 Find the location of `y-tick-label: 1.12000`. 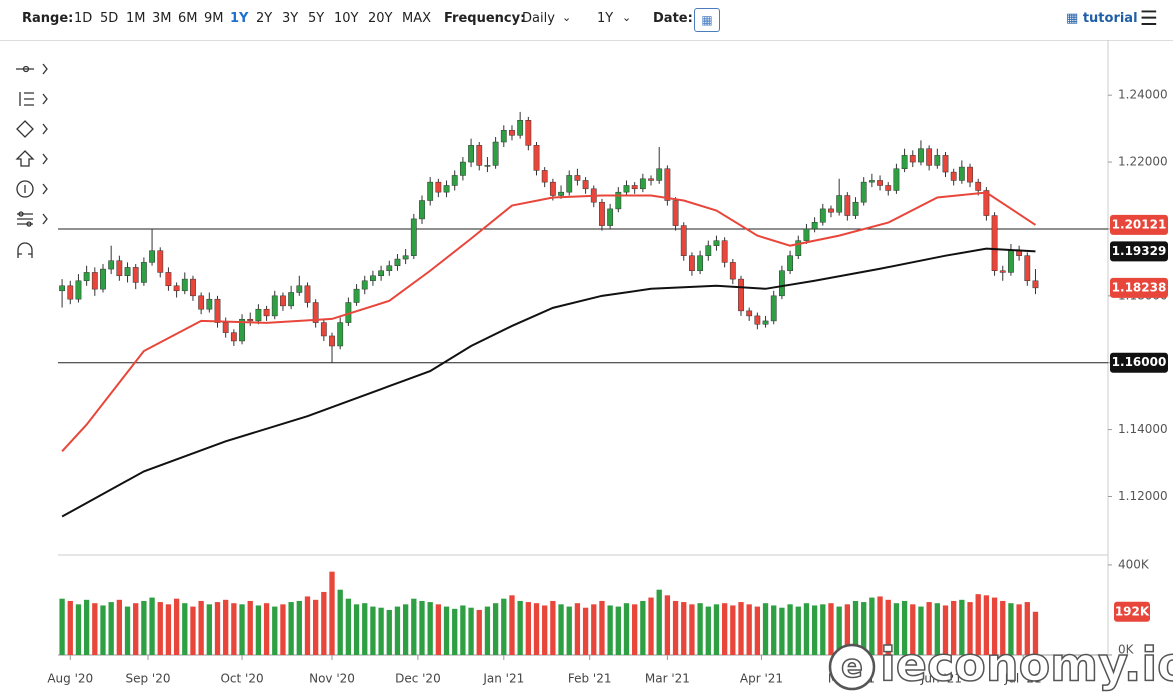

y-tick-label: 1.12000 is located at coordinates (1143, 496).